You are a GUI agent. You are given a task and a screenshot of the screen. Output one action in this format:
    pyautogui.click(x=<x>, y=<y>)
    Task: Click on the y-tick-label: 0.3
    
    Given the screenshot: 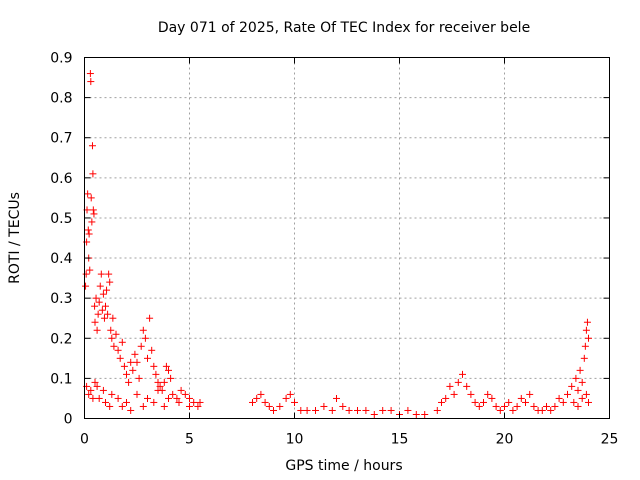 What is the action you would take?
    pyautogui.click(x=61, y=299)
    